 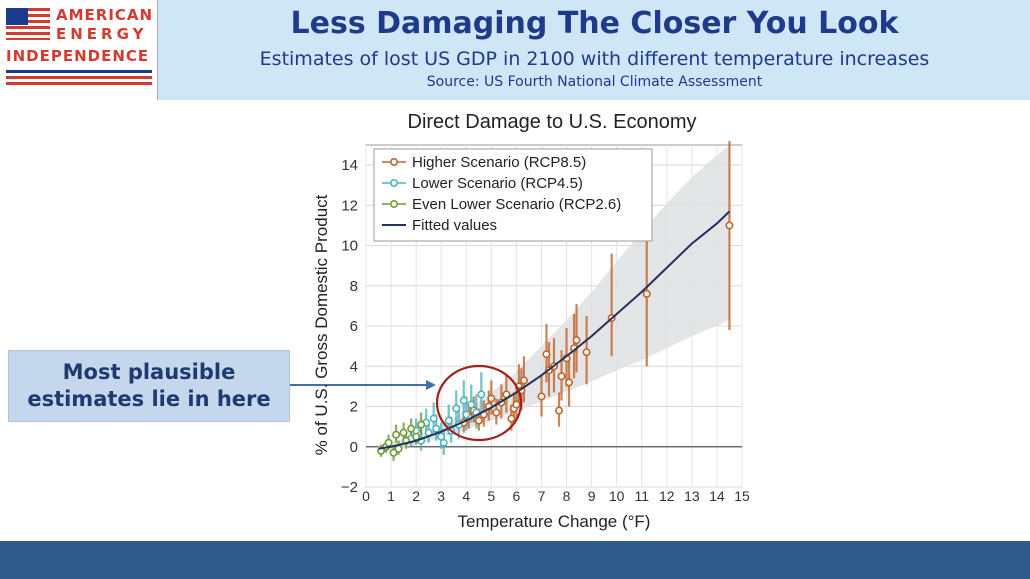 I want to click on x-tick-label: 1, so click(x=391, y=496).